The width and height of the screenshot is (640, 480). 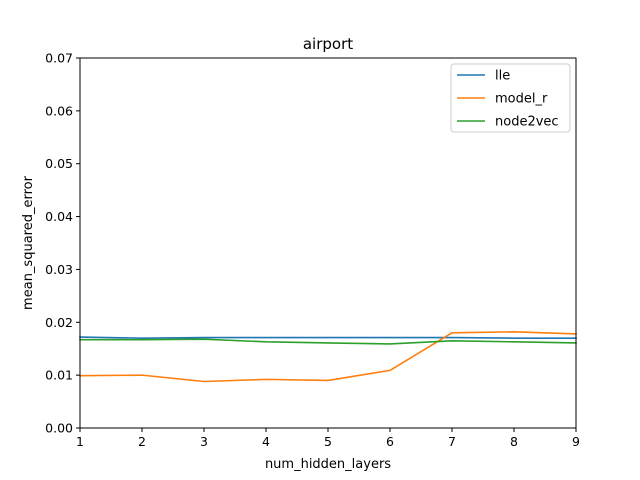 I want to click on y-tick-label: 0.04, so click(x=59, y=216).